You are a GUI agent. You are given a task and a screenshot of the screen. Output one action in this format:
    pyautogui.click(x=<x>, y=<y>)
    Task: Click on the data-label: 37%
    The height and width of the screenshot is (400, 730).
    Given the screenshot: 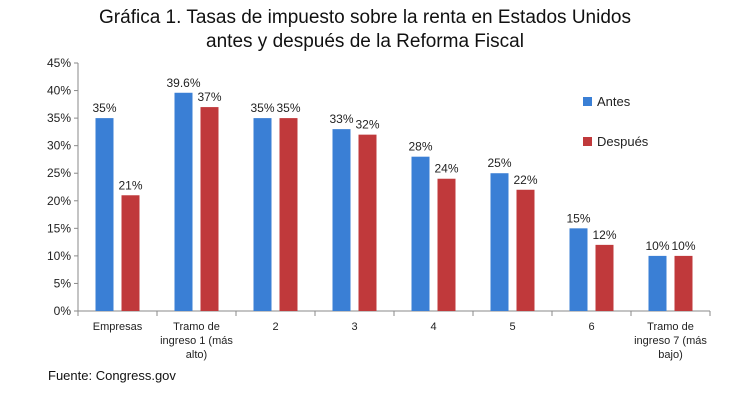 What is the action you would take?
    pyautogui.click(x=209, y=97)
    